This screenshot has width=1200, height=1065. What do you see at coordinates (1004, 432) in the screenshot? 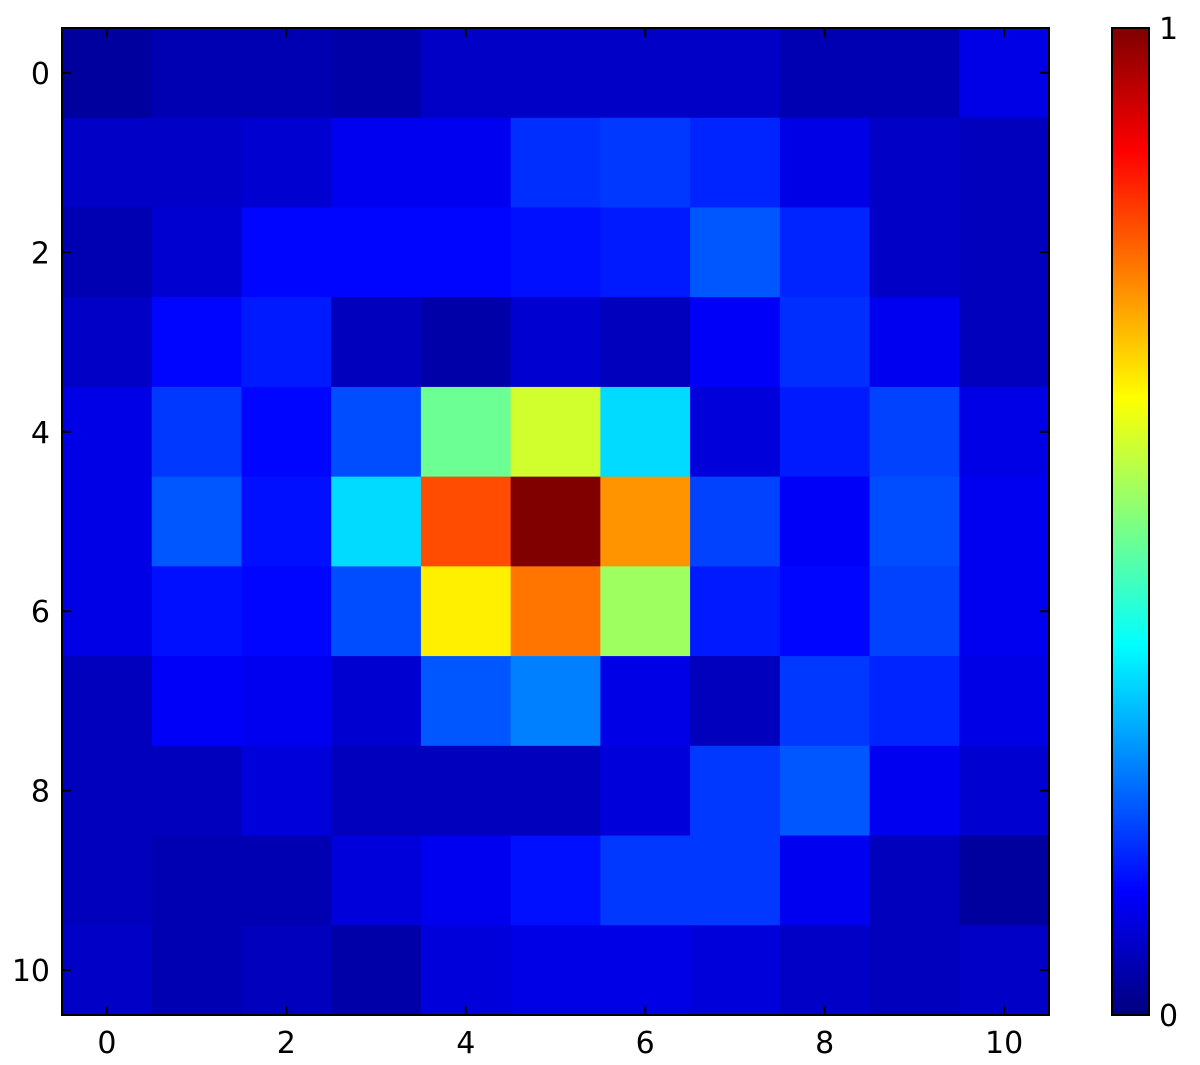
I see `heatmap-cell-r4-c10` at bounding box center [1004, 432].